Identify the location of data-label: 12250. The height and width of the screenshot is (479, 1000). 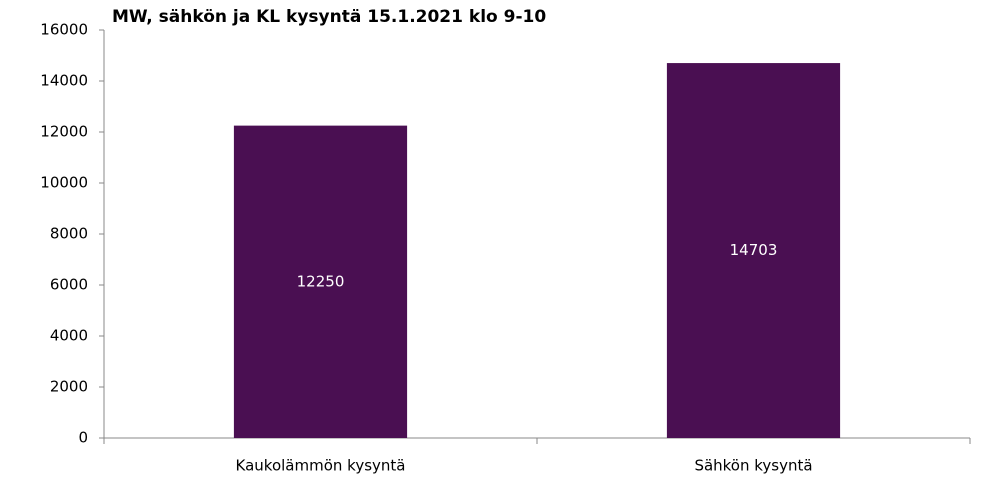
(321, 281).